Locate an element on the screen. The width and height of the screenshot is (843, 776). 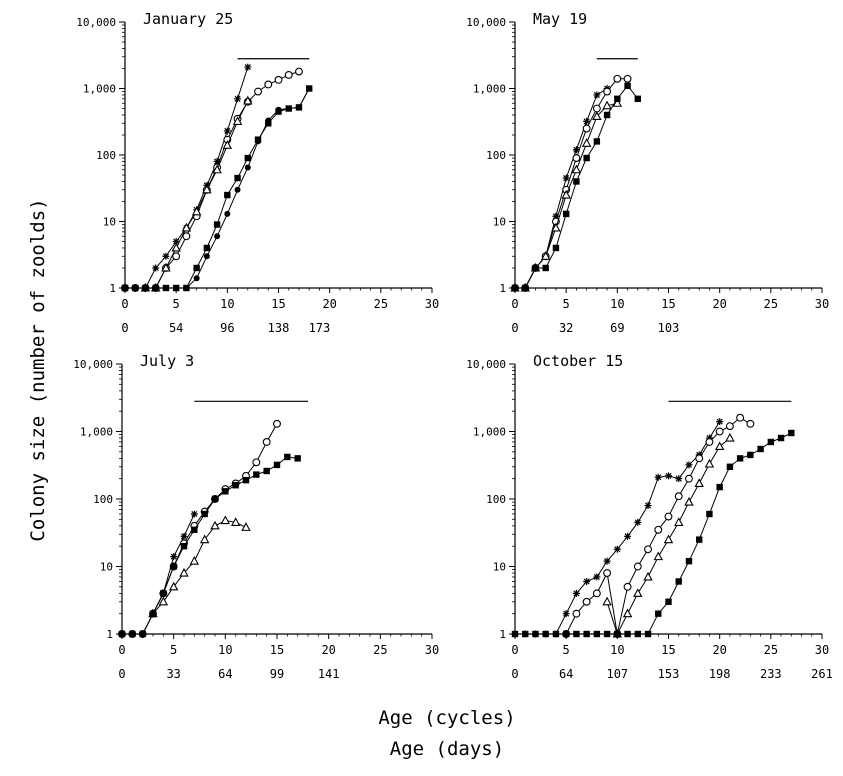
x-axis-label-cycles: Age (cycles) is located at coordinates (446, 718).